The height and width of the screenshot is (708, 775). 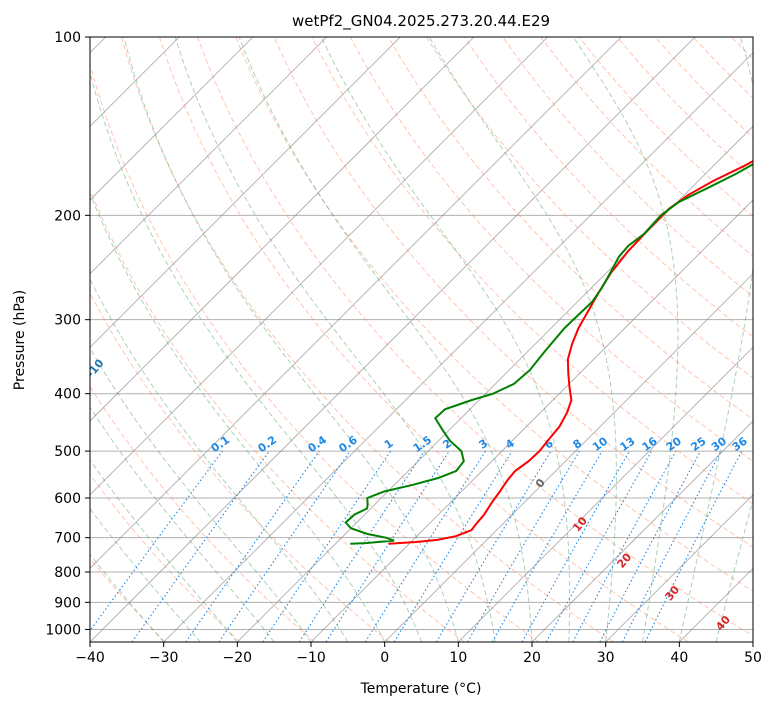 I want to click on x-tick-label: −10, so click(x=311, y=658).